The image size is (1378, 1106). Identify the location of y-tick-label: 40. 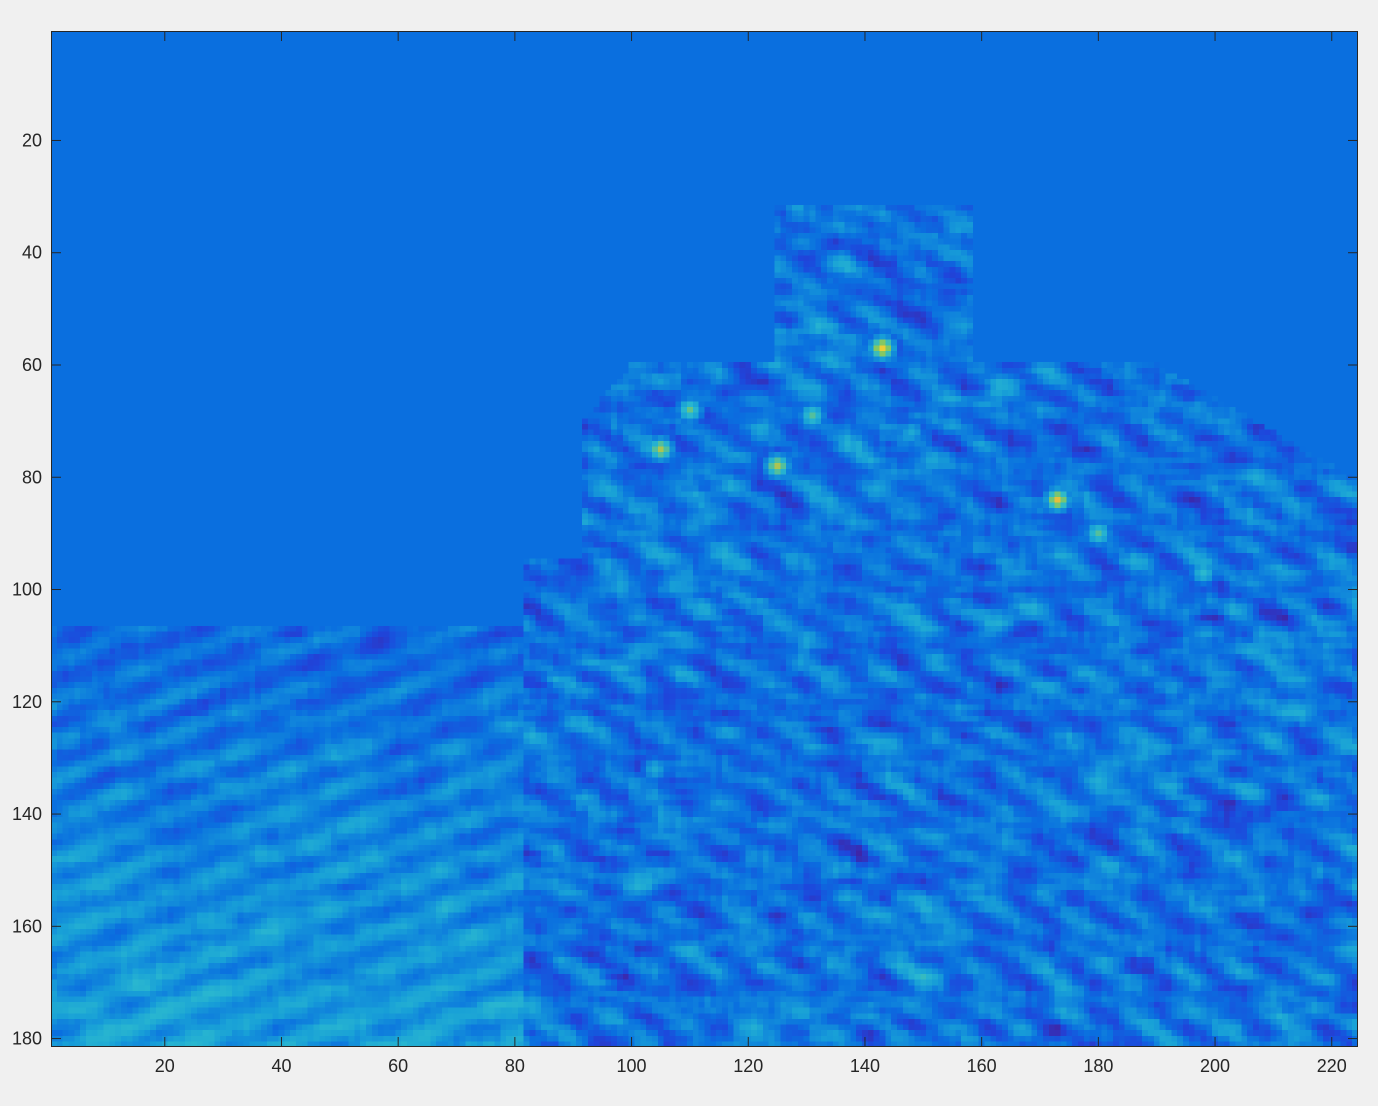
(32, 253).